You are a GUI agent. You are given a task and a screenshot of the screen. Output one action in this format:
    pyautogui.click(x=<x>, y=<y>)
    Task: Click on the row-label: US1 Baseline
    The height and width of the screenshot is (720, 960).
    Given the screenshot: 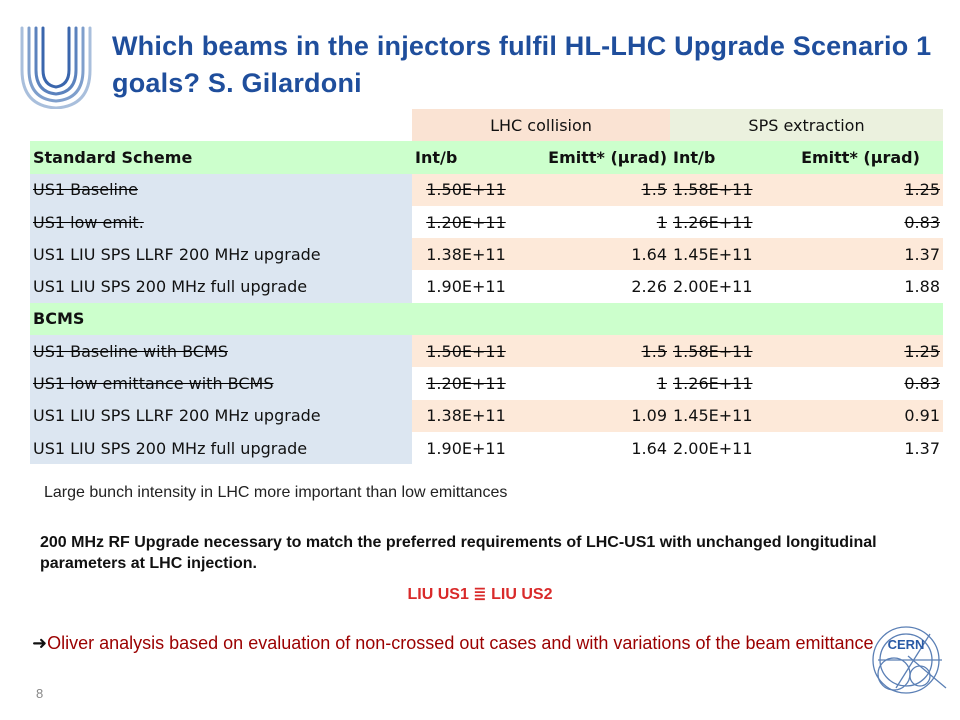 What is the action you would take?
    pyautogui.click(x=221, y=189)
    